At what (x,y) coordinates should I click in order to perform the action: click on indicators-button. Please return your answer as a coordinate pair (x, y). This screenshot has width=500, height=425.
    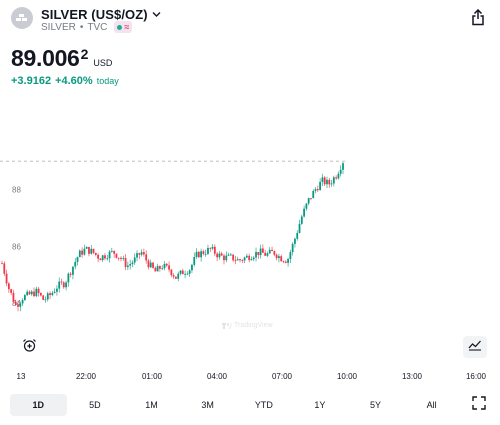
    Looking at the image, I should click on (475, 347).